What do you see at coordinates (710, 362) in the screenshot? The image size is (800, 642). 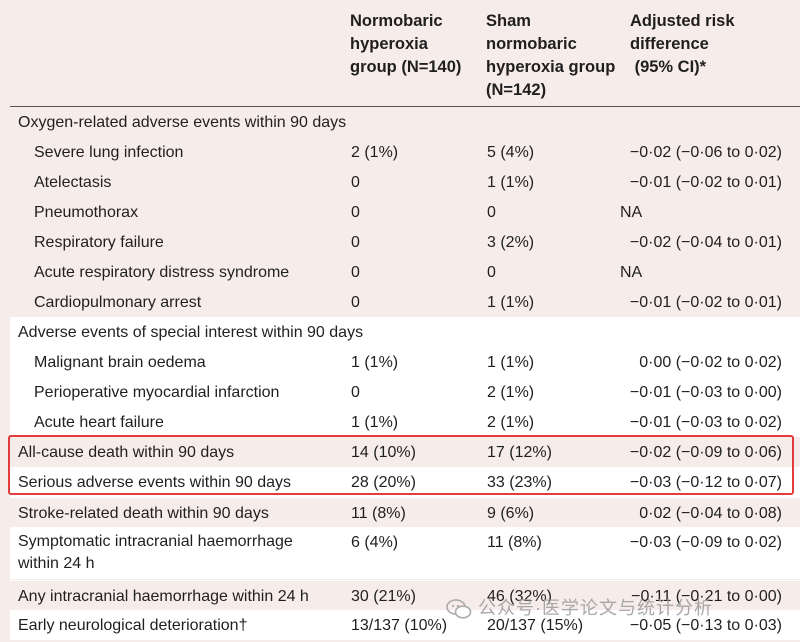 I see `cell-risk-difference: 0·00 (−0·02 to 0·02)` at bounding box center [710, 362].